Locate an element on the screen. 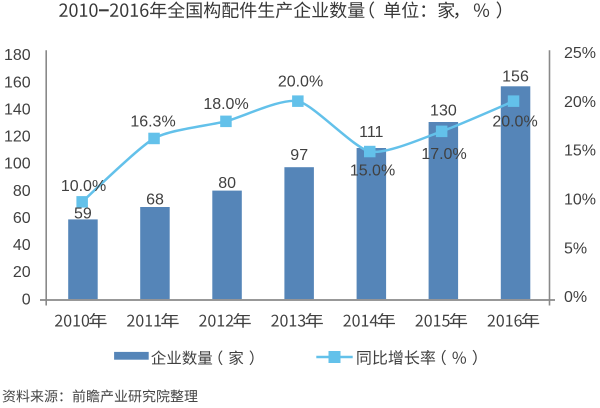  svg-text: 16.3% is located at coordinates (152, 122).